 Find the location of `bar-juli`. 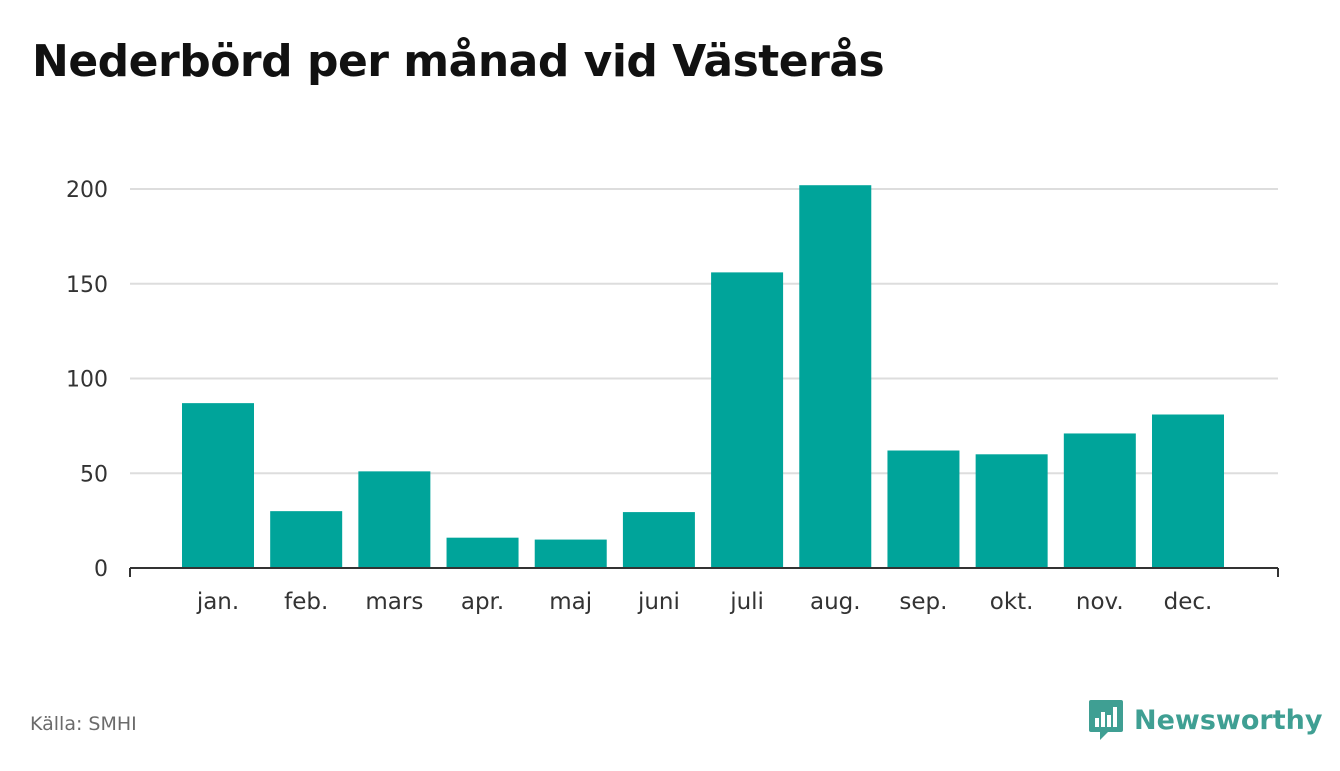

bar-juli is located at coordinates (747, 420).